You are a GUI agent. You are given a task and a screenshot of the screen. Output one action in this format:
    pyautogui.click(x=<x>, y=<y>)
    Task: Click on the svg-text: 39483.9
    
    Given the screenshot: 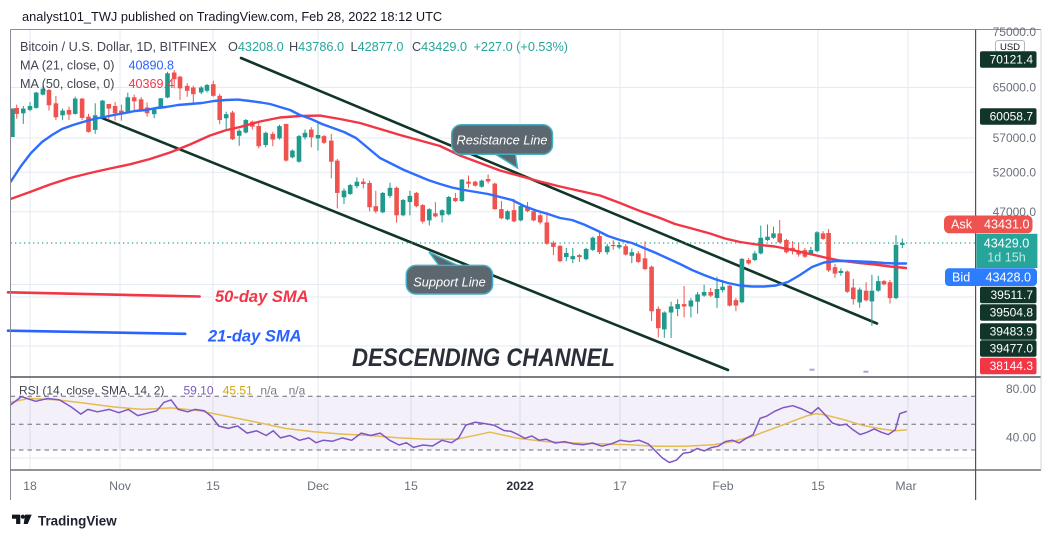 What is the action you would take?
    pyautogui.click(x=1012, y=332)
    